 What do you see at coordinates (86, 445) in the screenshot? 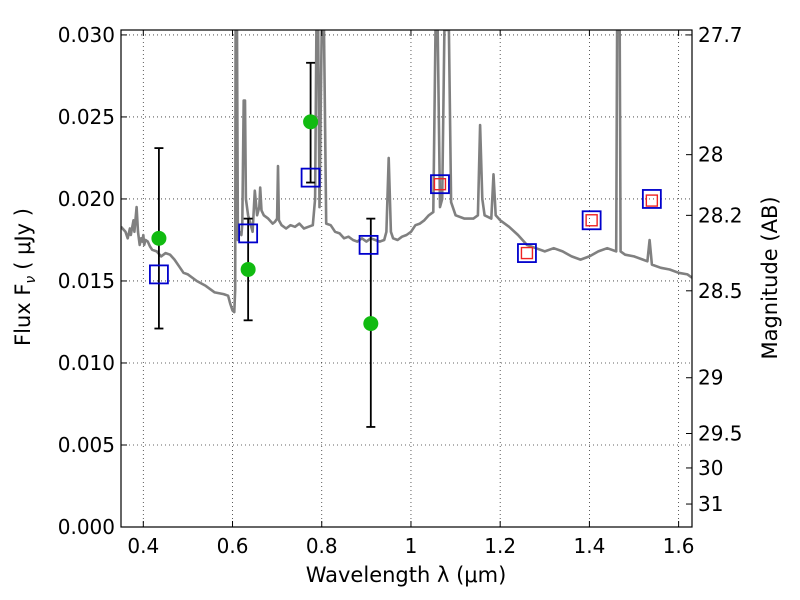
I see `y-tick-label: 0.005` at bounding box center [86, 445].